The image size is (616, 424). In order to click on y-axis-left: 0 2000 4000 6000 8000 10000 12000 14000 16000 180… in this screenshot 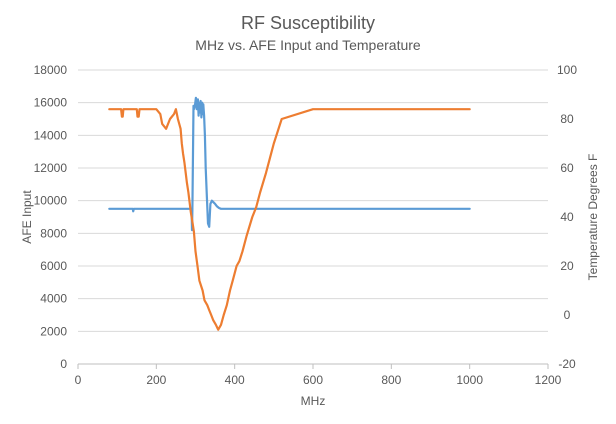, I will do `click(51, 217)`.